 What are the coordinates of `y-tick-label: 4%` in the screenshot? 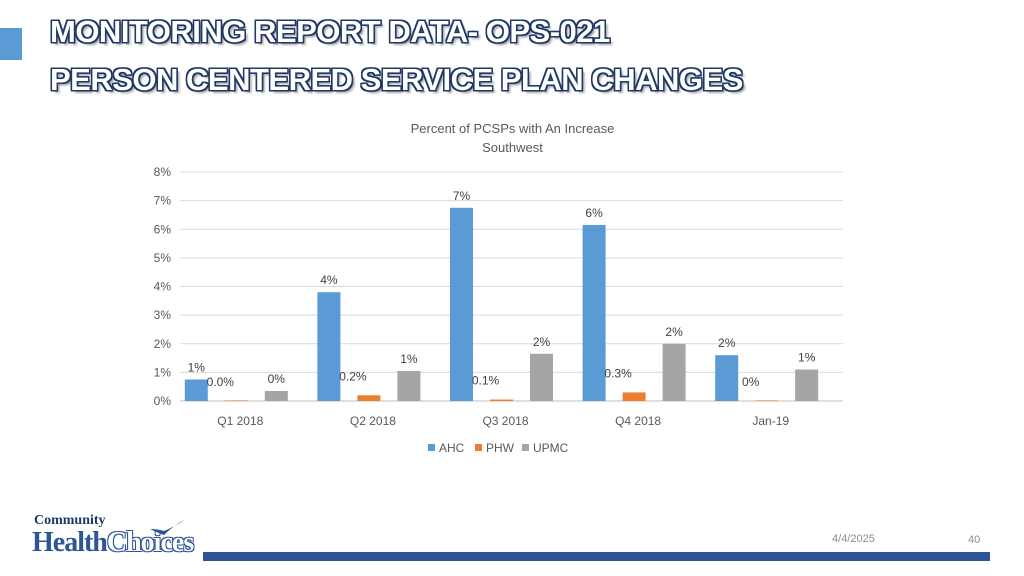 It's located at (163, 287).